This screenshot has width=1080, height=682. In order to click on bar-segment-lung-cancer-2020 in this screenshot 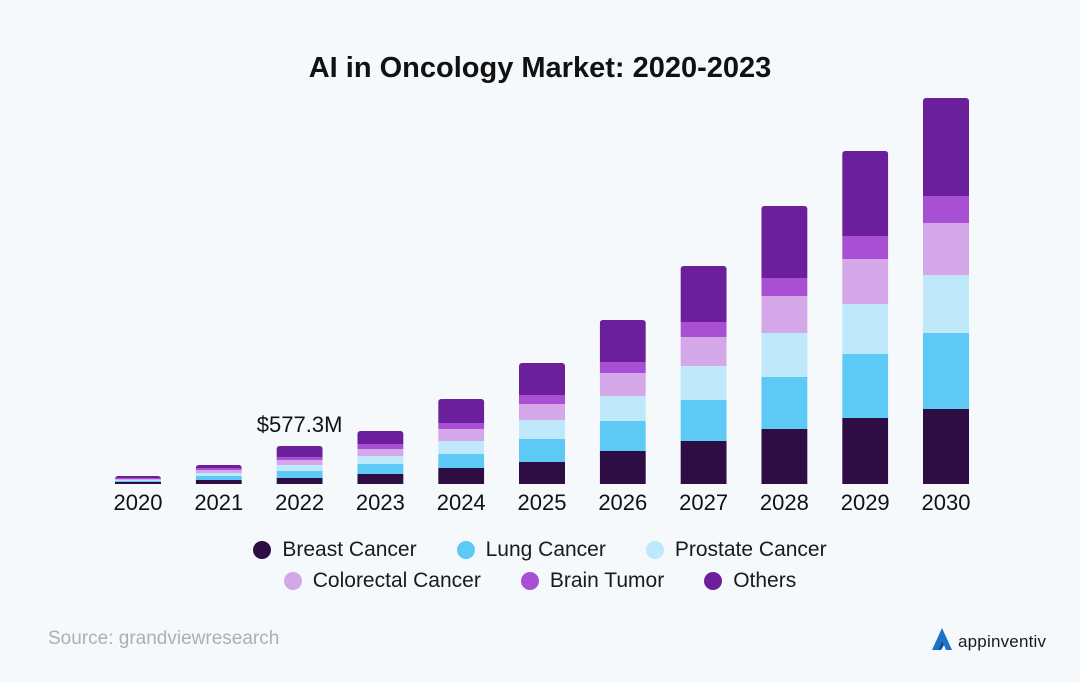, I will do `click(138, 481)`.